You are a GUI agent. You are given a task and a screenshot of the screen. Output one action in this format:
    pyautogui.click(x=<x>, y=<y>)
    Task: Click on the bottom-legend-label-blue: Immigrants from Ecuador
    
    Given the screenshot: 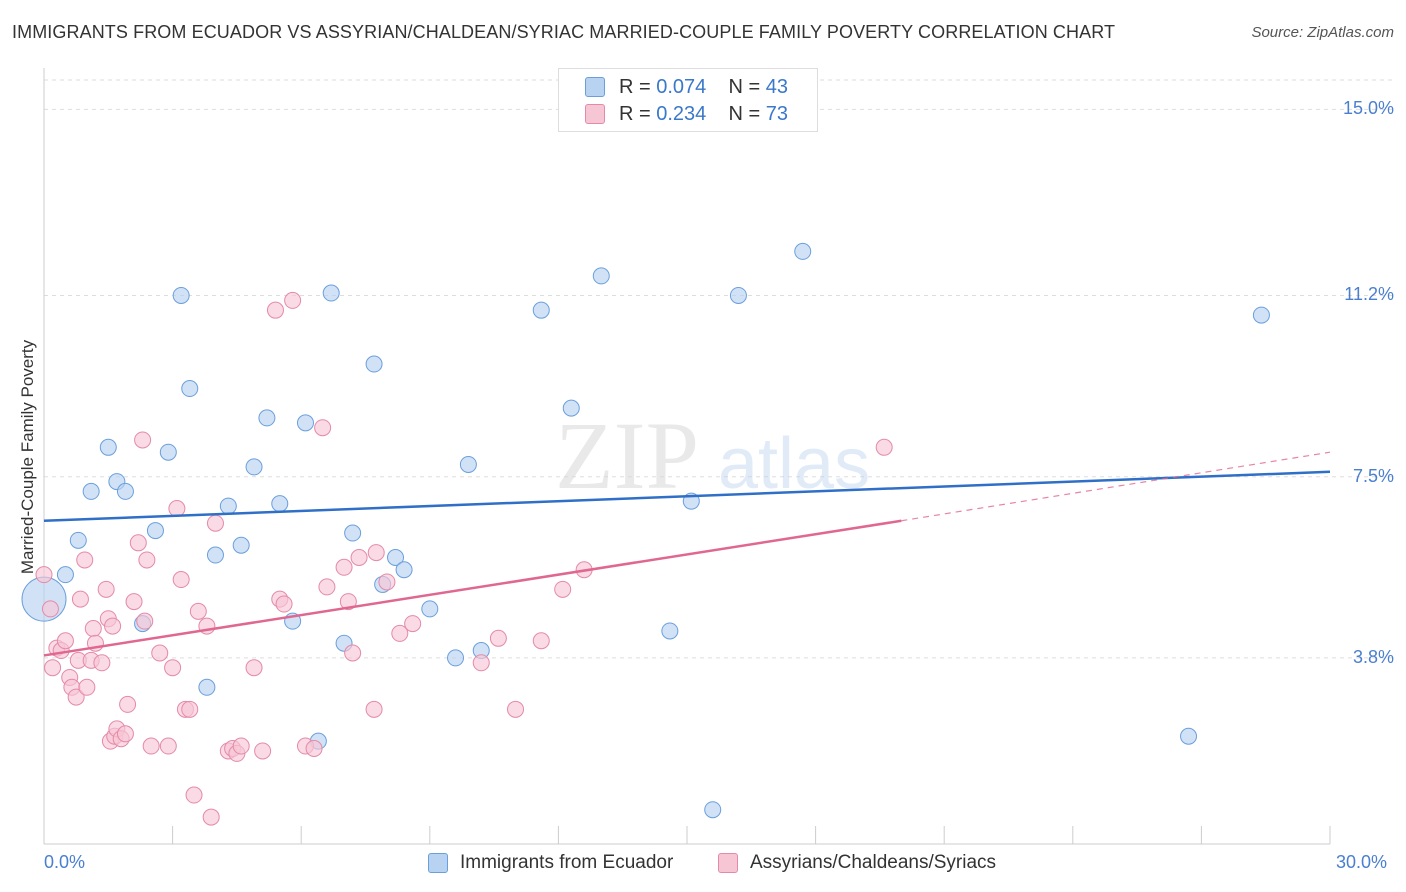 What is the action you would take?
    pyautogui.click(x=567, y=862)
    